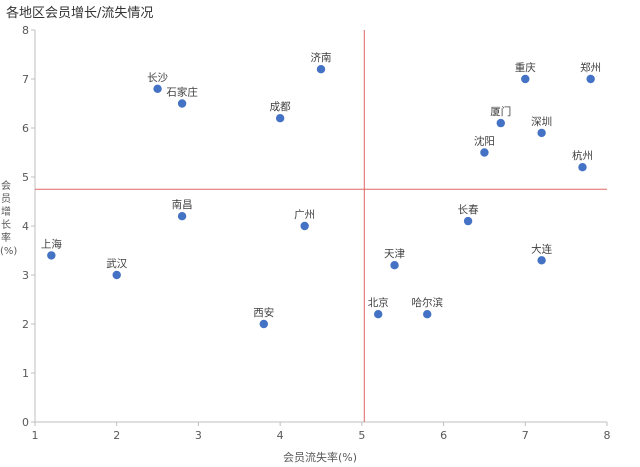 The image size is (640, 467). Describe the element at coordinates (25, 177) in the screenshot. I see `y-tick-label: 5` at that location.